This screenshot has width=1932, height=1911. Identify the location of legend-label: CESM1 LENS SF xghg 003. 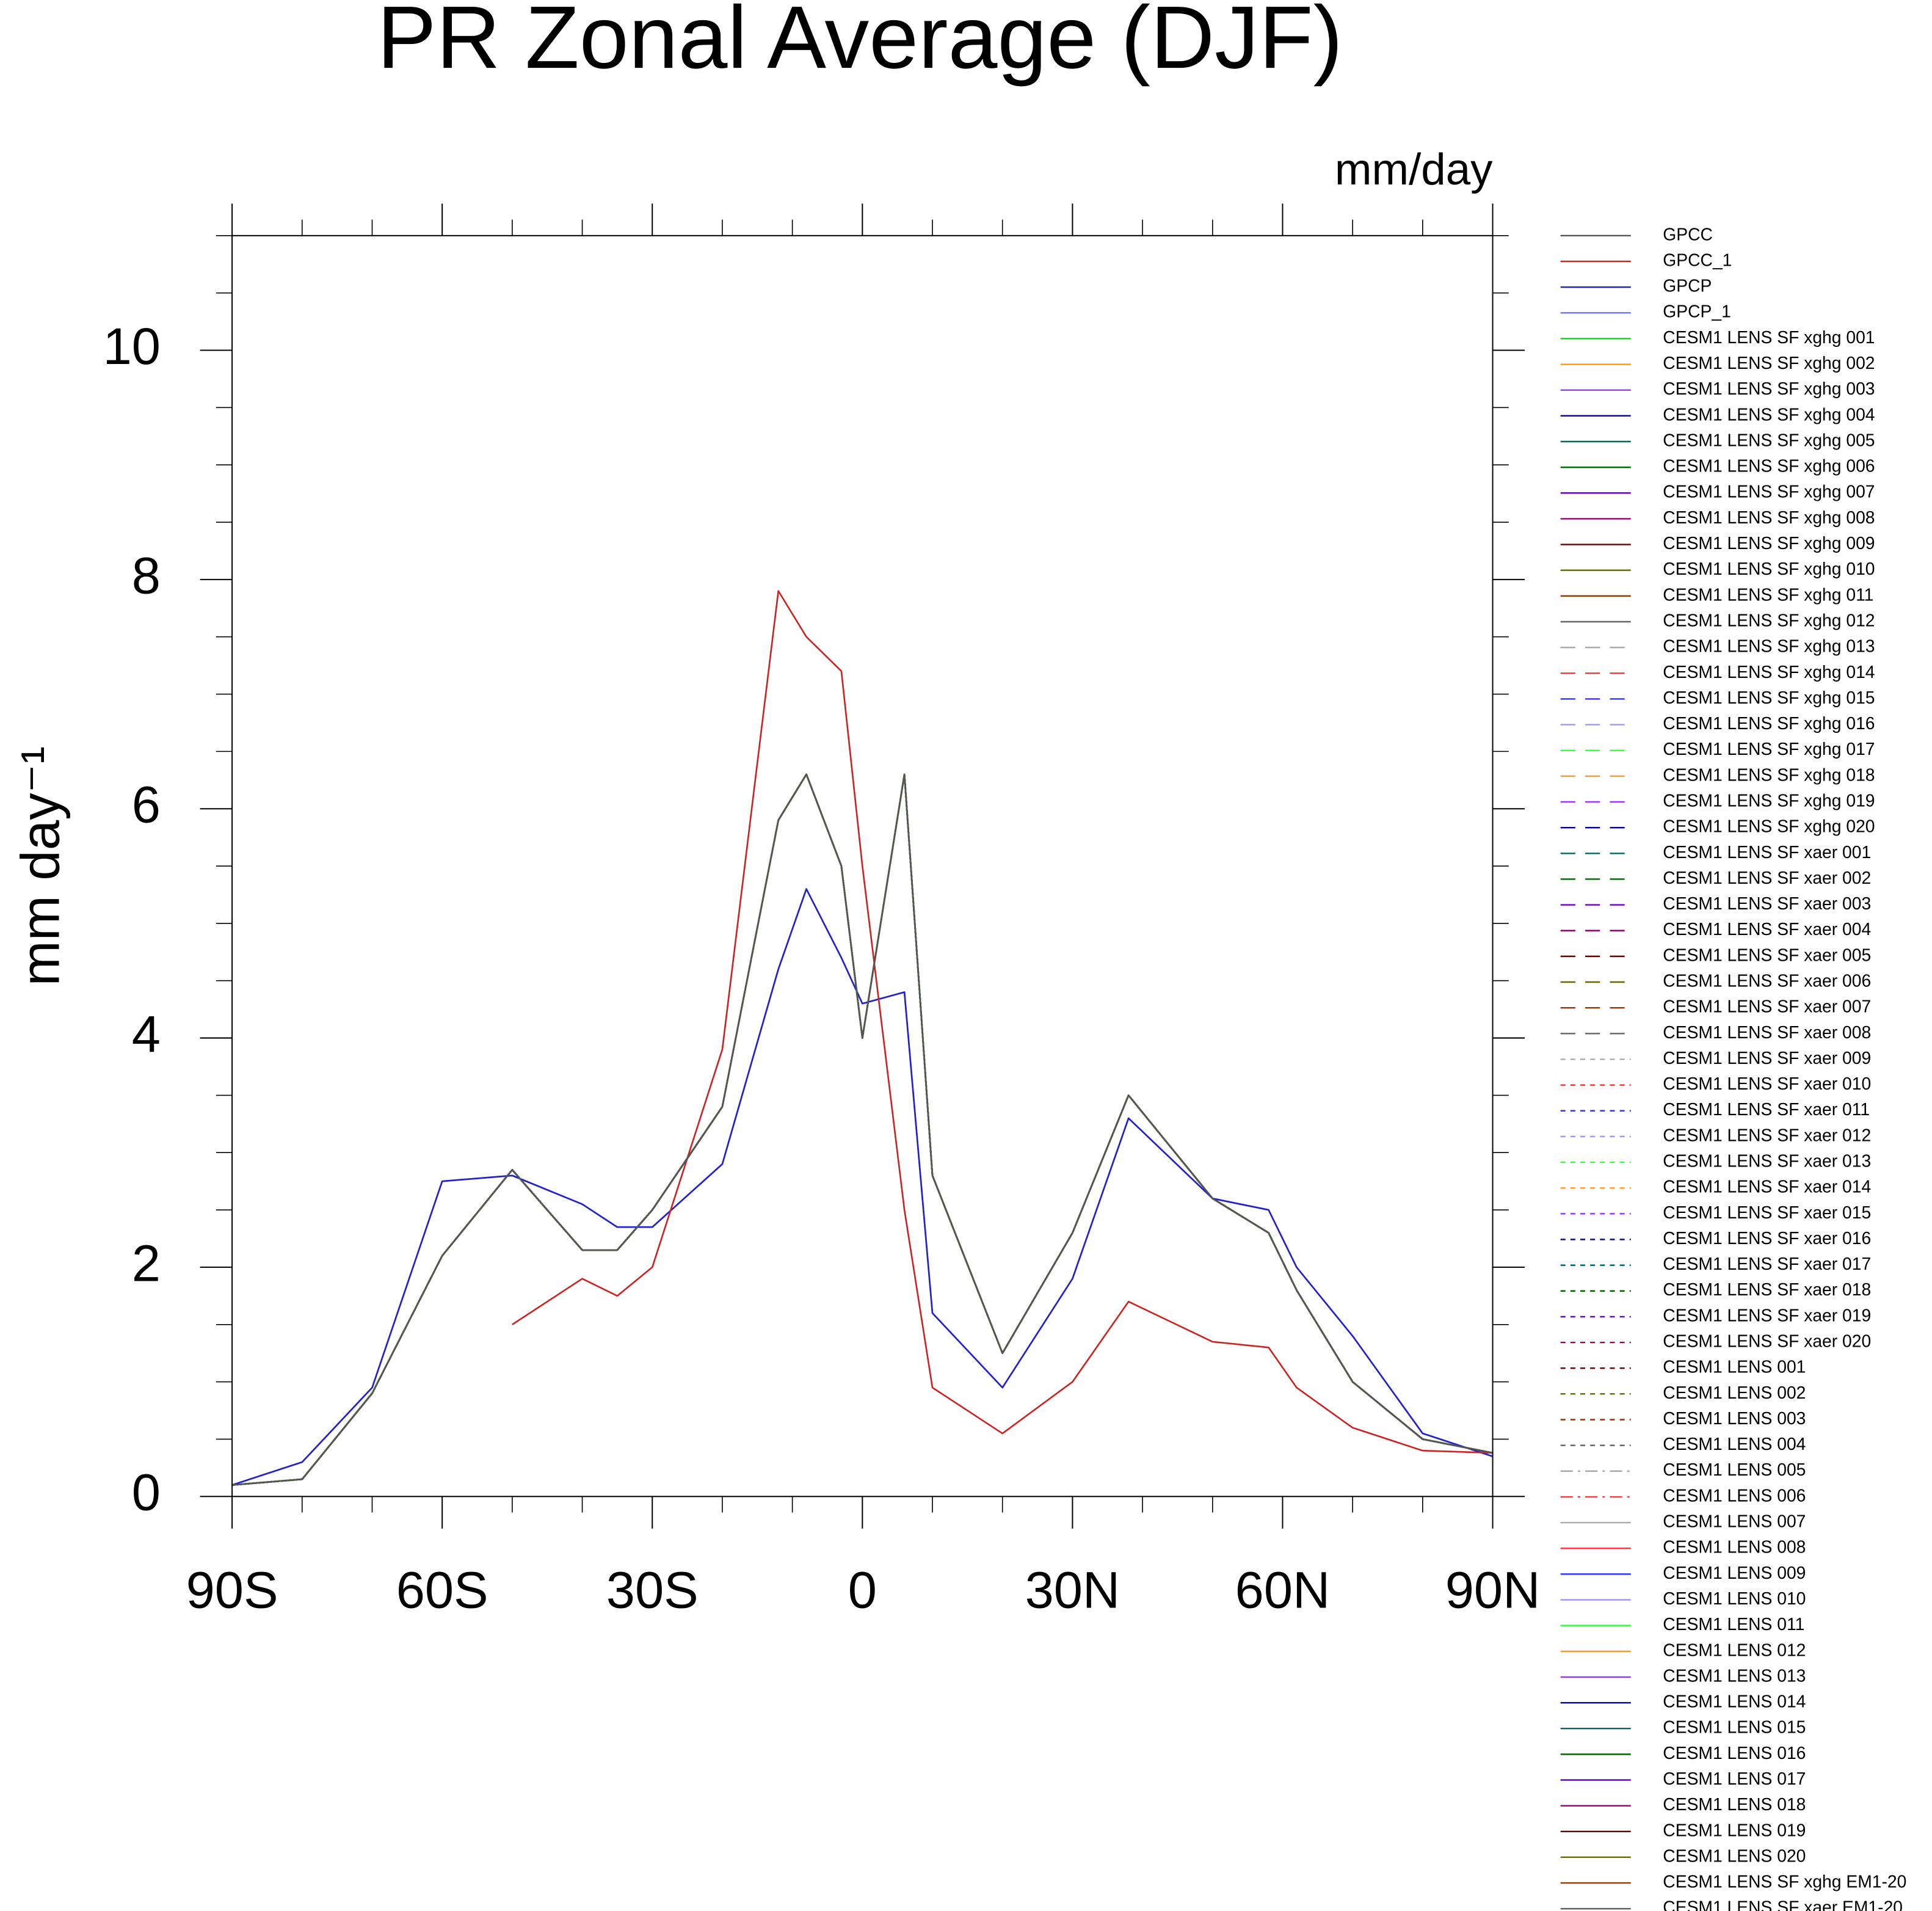
(1769, 388).